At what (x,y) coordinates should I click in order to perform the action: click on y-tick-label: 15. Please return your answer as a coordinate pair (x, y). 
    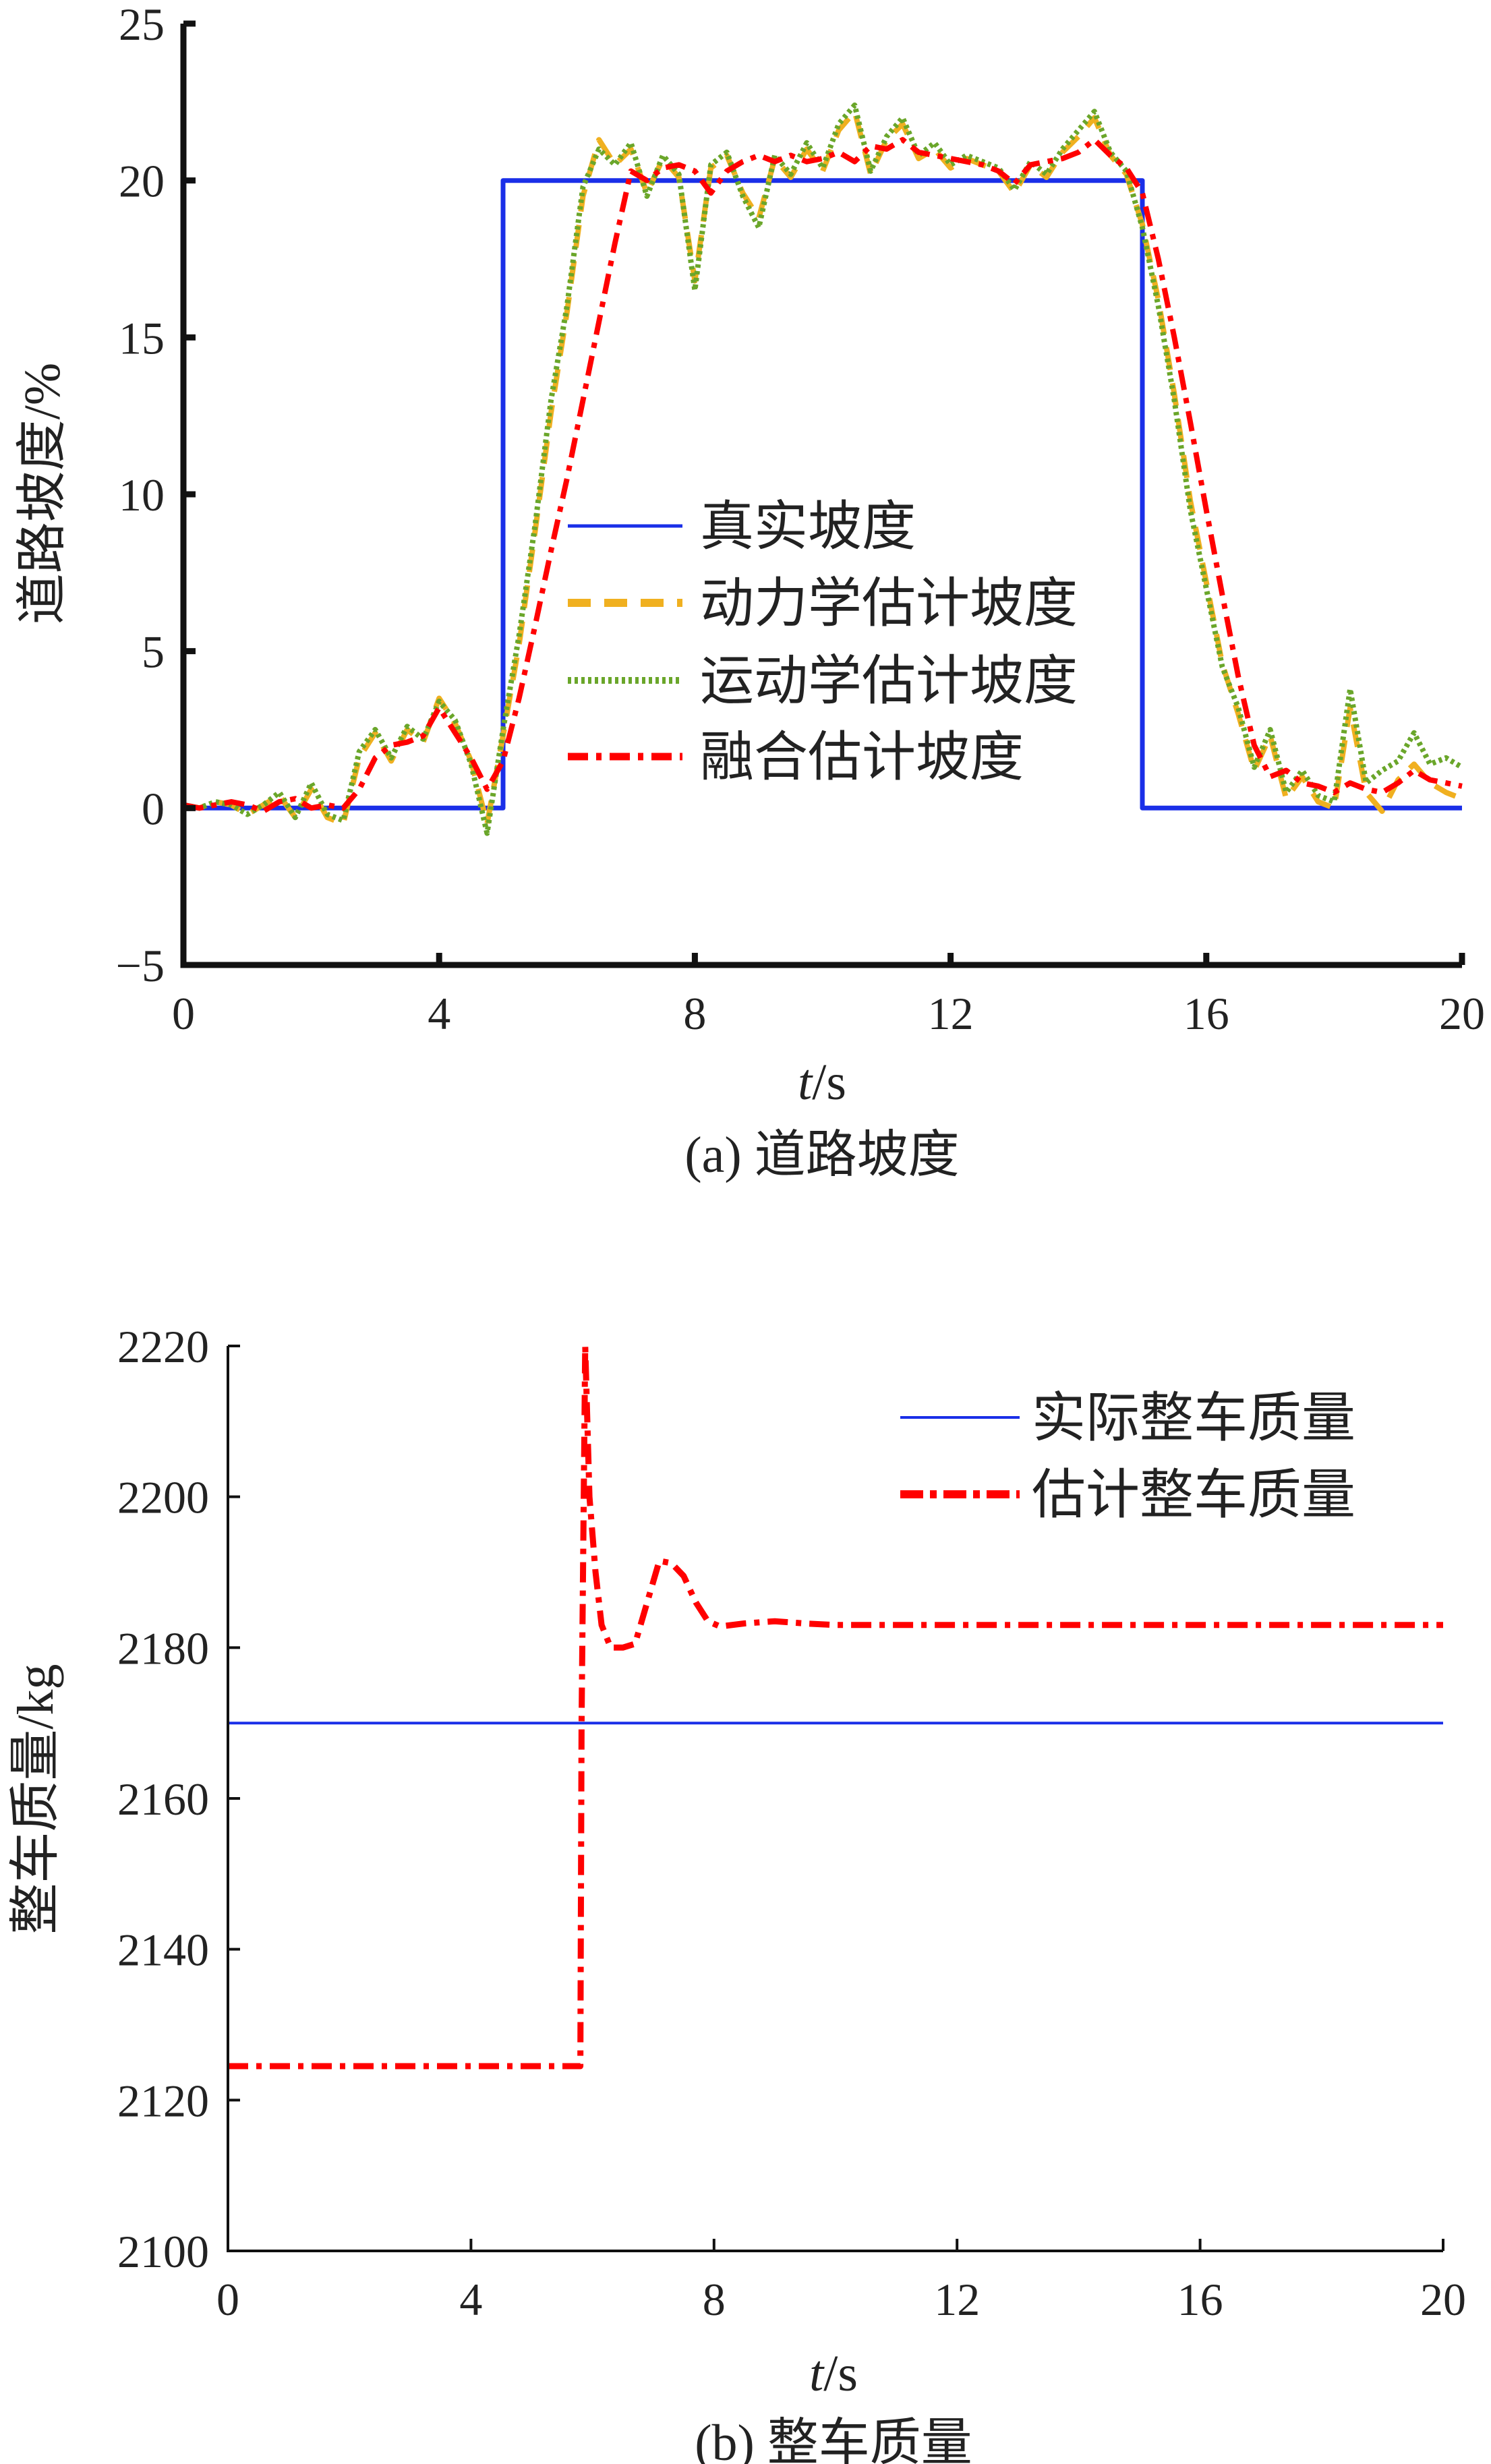
    Looking at the image, I should click on (142, 337).